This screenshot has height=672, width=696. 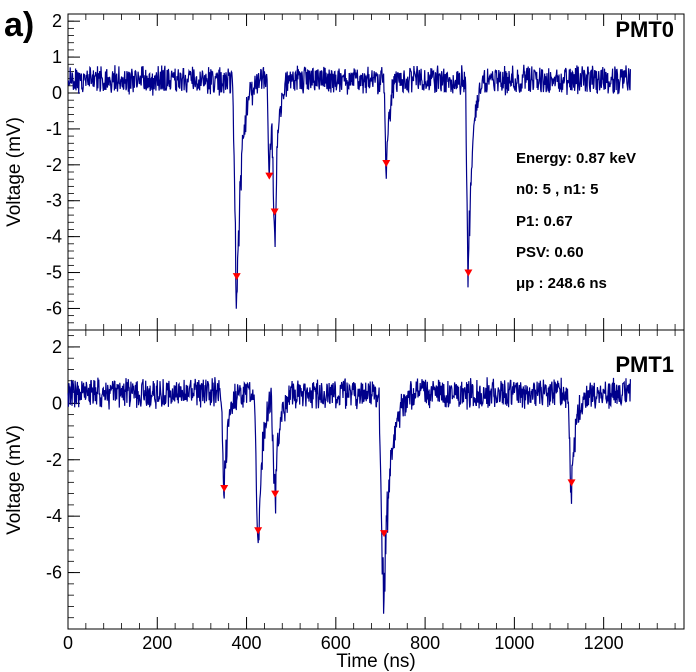 I want to click on y-tick-label: -5, so click(x=54, y=273).